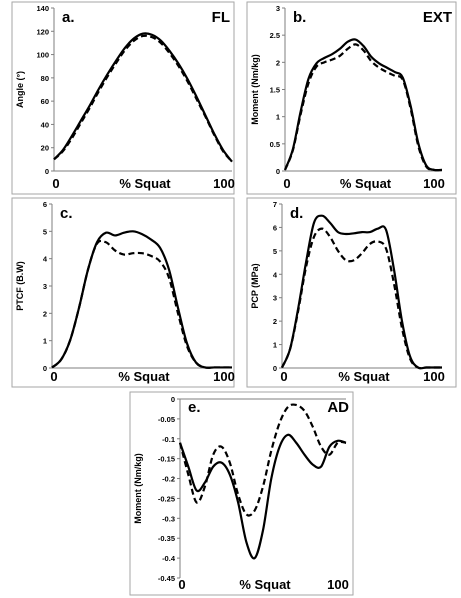  Describe the element at coordinates (168, 439) in the screenshot. I see `y-tick-label: -0.1` at that location.